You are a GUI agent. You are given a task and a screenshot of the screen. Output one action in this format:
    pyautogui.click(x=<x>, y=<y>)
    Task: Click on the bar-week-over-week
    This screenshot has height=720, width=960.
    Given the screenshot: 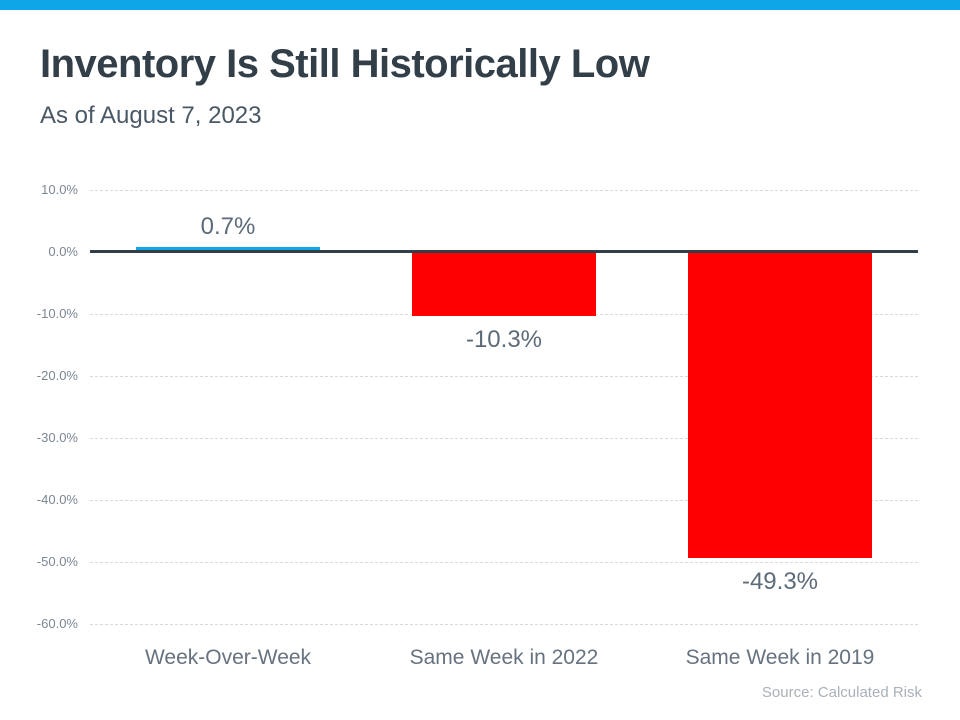 What is the action you would take?
    pyautogui.click(x=228, y=248)
    